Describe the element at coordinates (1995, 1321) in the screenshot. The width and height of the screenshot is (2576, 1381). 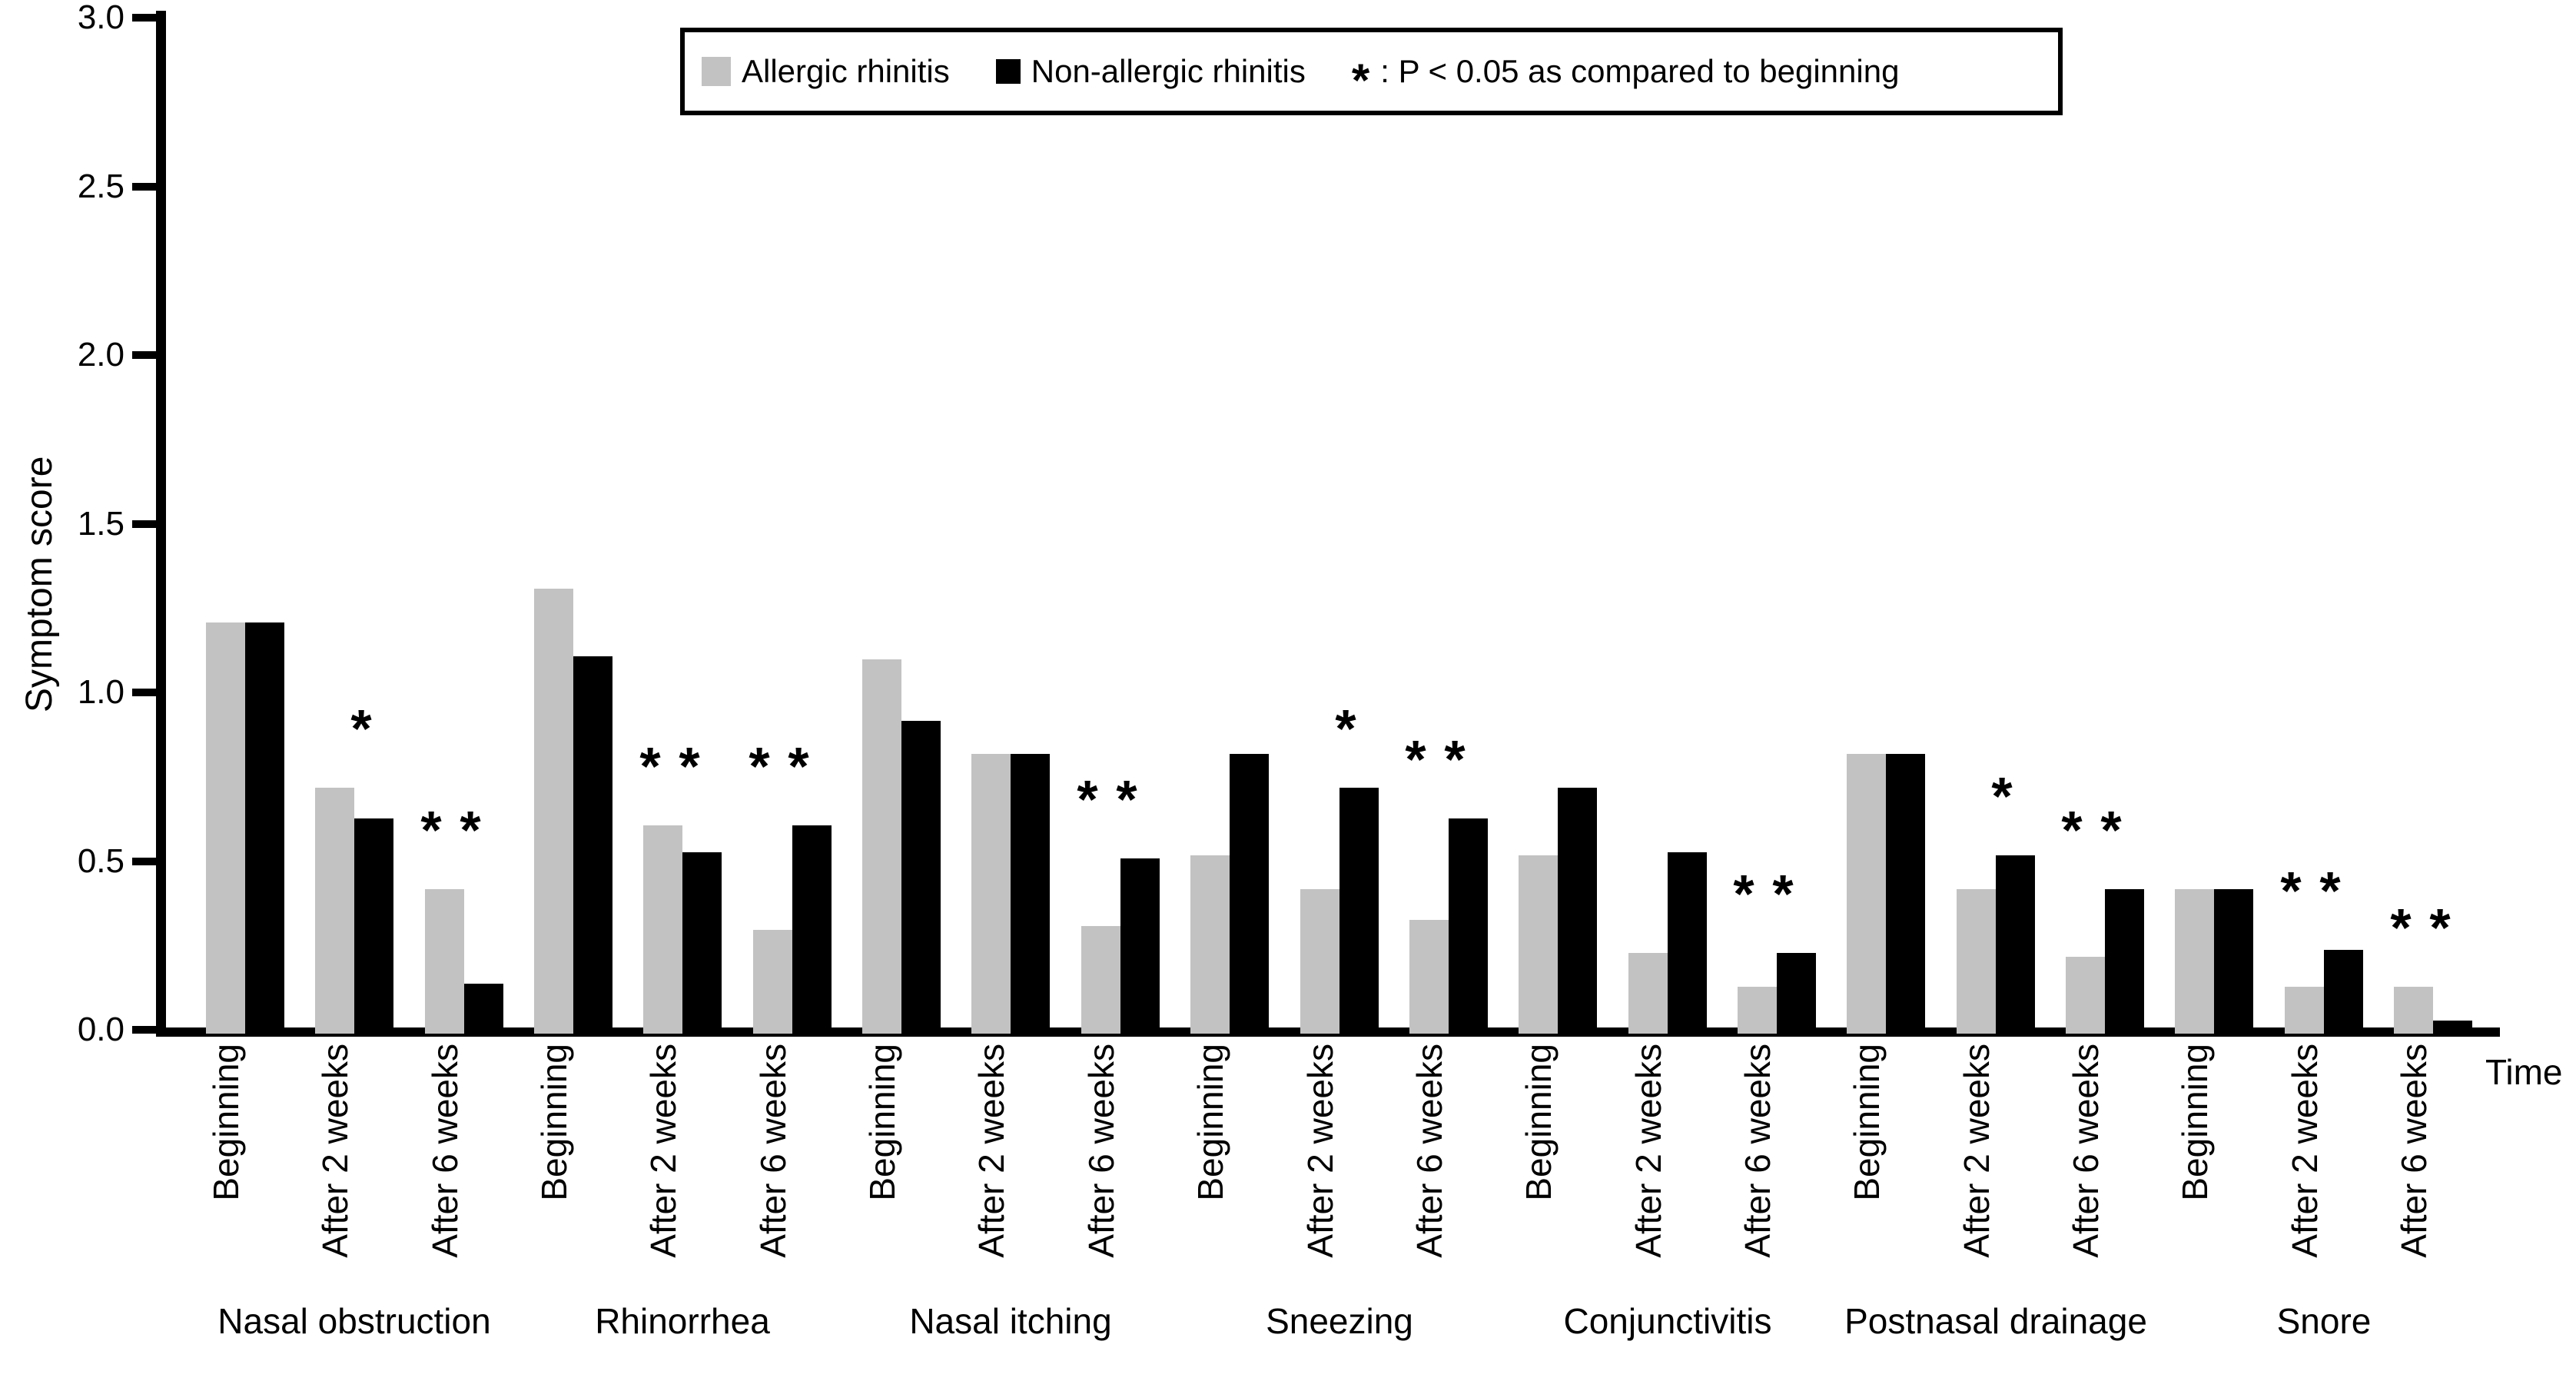
I see `symptom-group-label: Postnasal drainage` at that location.